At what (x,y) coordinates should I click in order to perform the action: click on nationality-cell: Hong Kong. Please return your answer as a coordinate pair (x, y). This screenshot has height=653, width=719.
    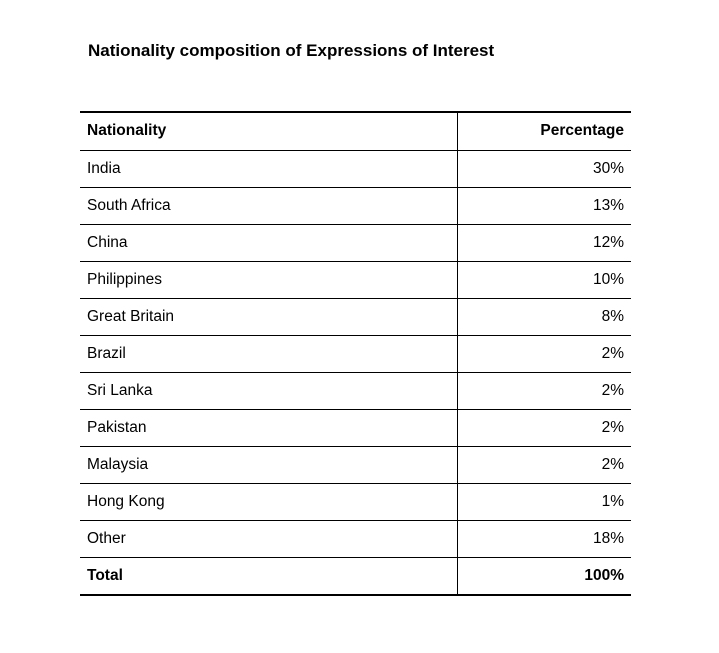
    Looking at the image, I should click on (269, 502).